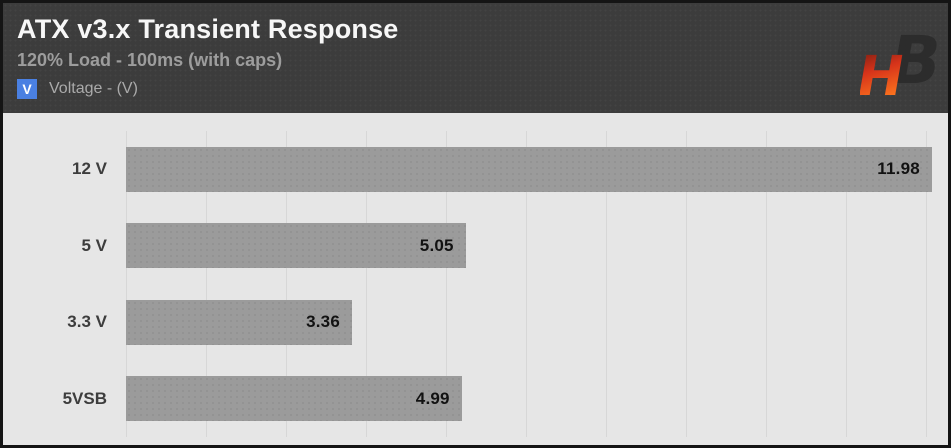  What do you see at coordinates (239, 322) in the screenshot?
I see `bar-3v3: 3.36` at bounding box center [239, 322].